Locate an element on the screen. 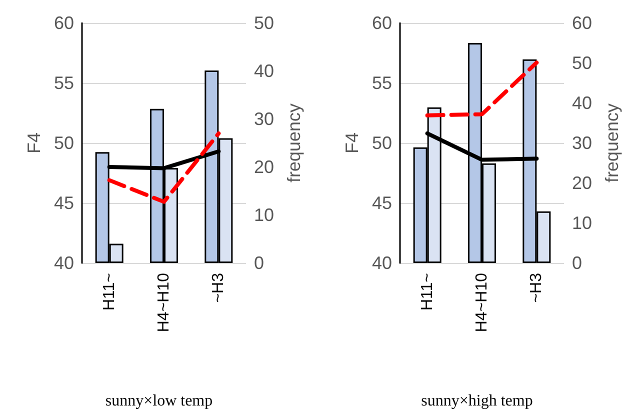 The width and height of the screenshot is (636, 414). text: sunny×high temp is located at coordinates (477, 401).